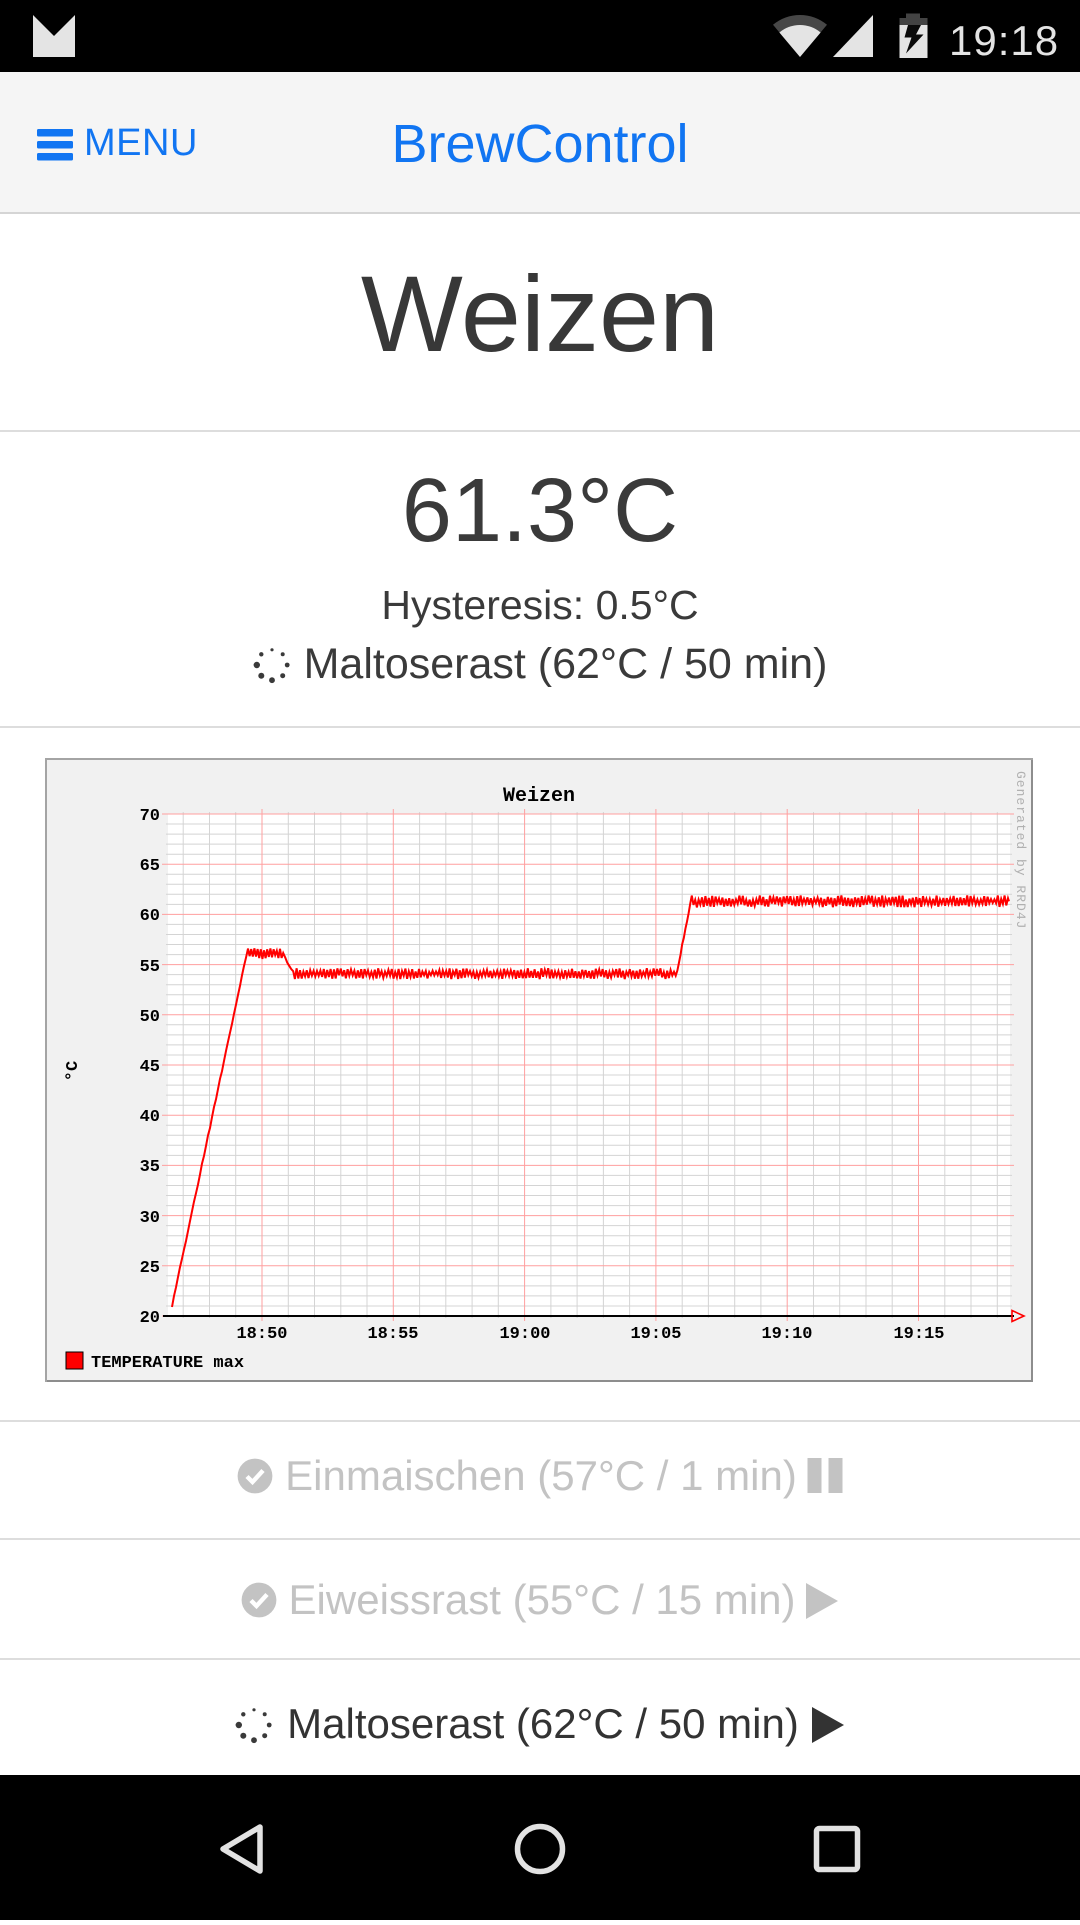 Image resolution: width=1080 pixels, height=1925 pixels. What do you see at coordinates (655, 1334) in the screenshot?
I see `svg-text: 19:05` at bounding box center [655, 1334].